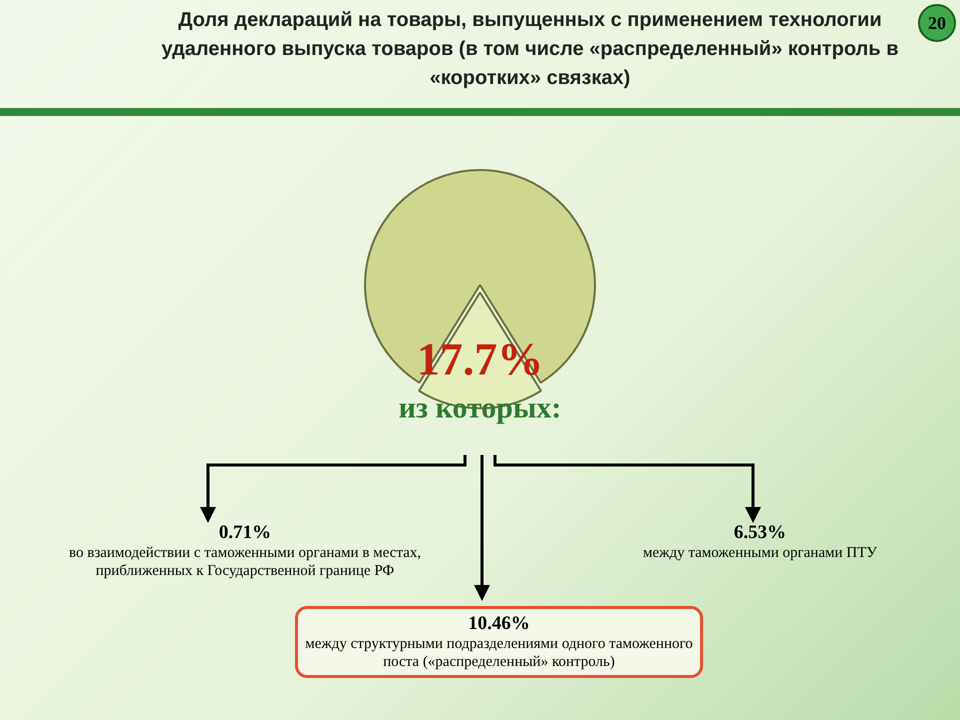  I want to click on text: 6.53% между таможенными органами ПТУ, so click(760, 542).